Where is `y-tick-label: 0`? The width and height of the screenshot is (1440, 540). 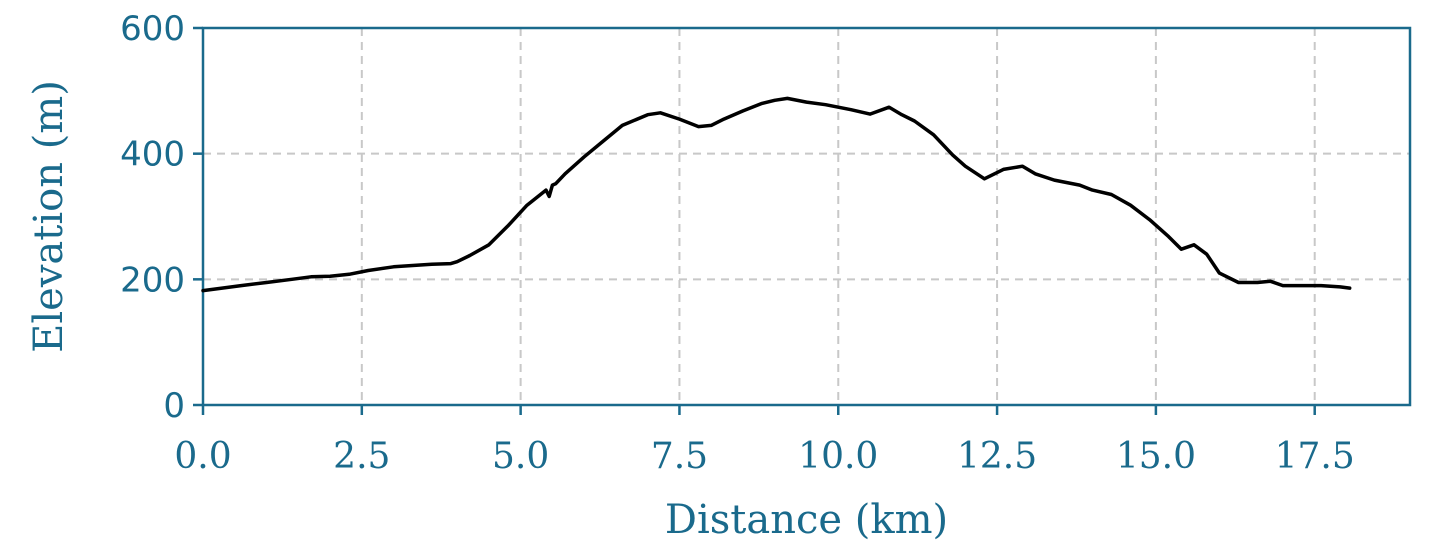
y-tick-label: 0 is located at coordinates (174, 406).